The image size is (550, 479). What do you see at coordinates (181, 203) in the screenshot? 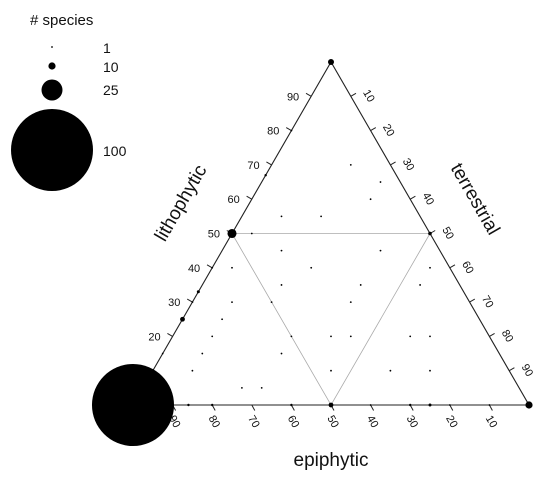
I see `left-axis-title: lithophytic` at bounding box center [181, 203].